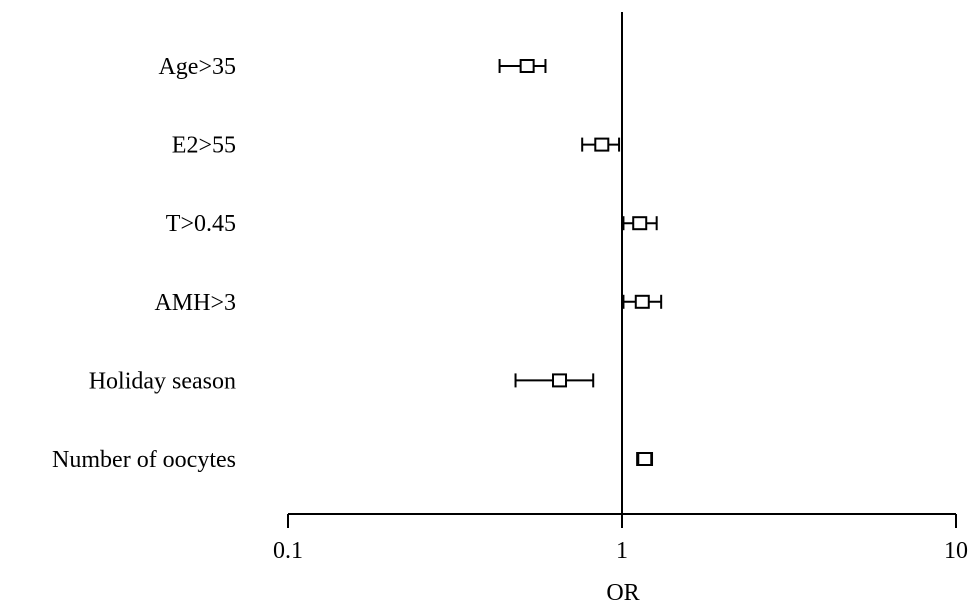 The width and height of the screenshot is (974, 604). I want to click on forest-row: Age>35, so click(352, 67).